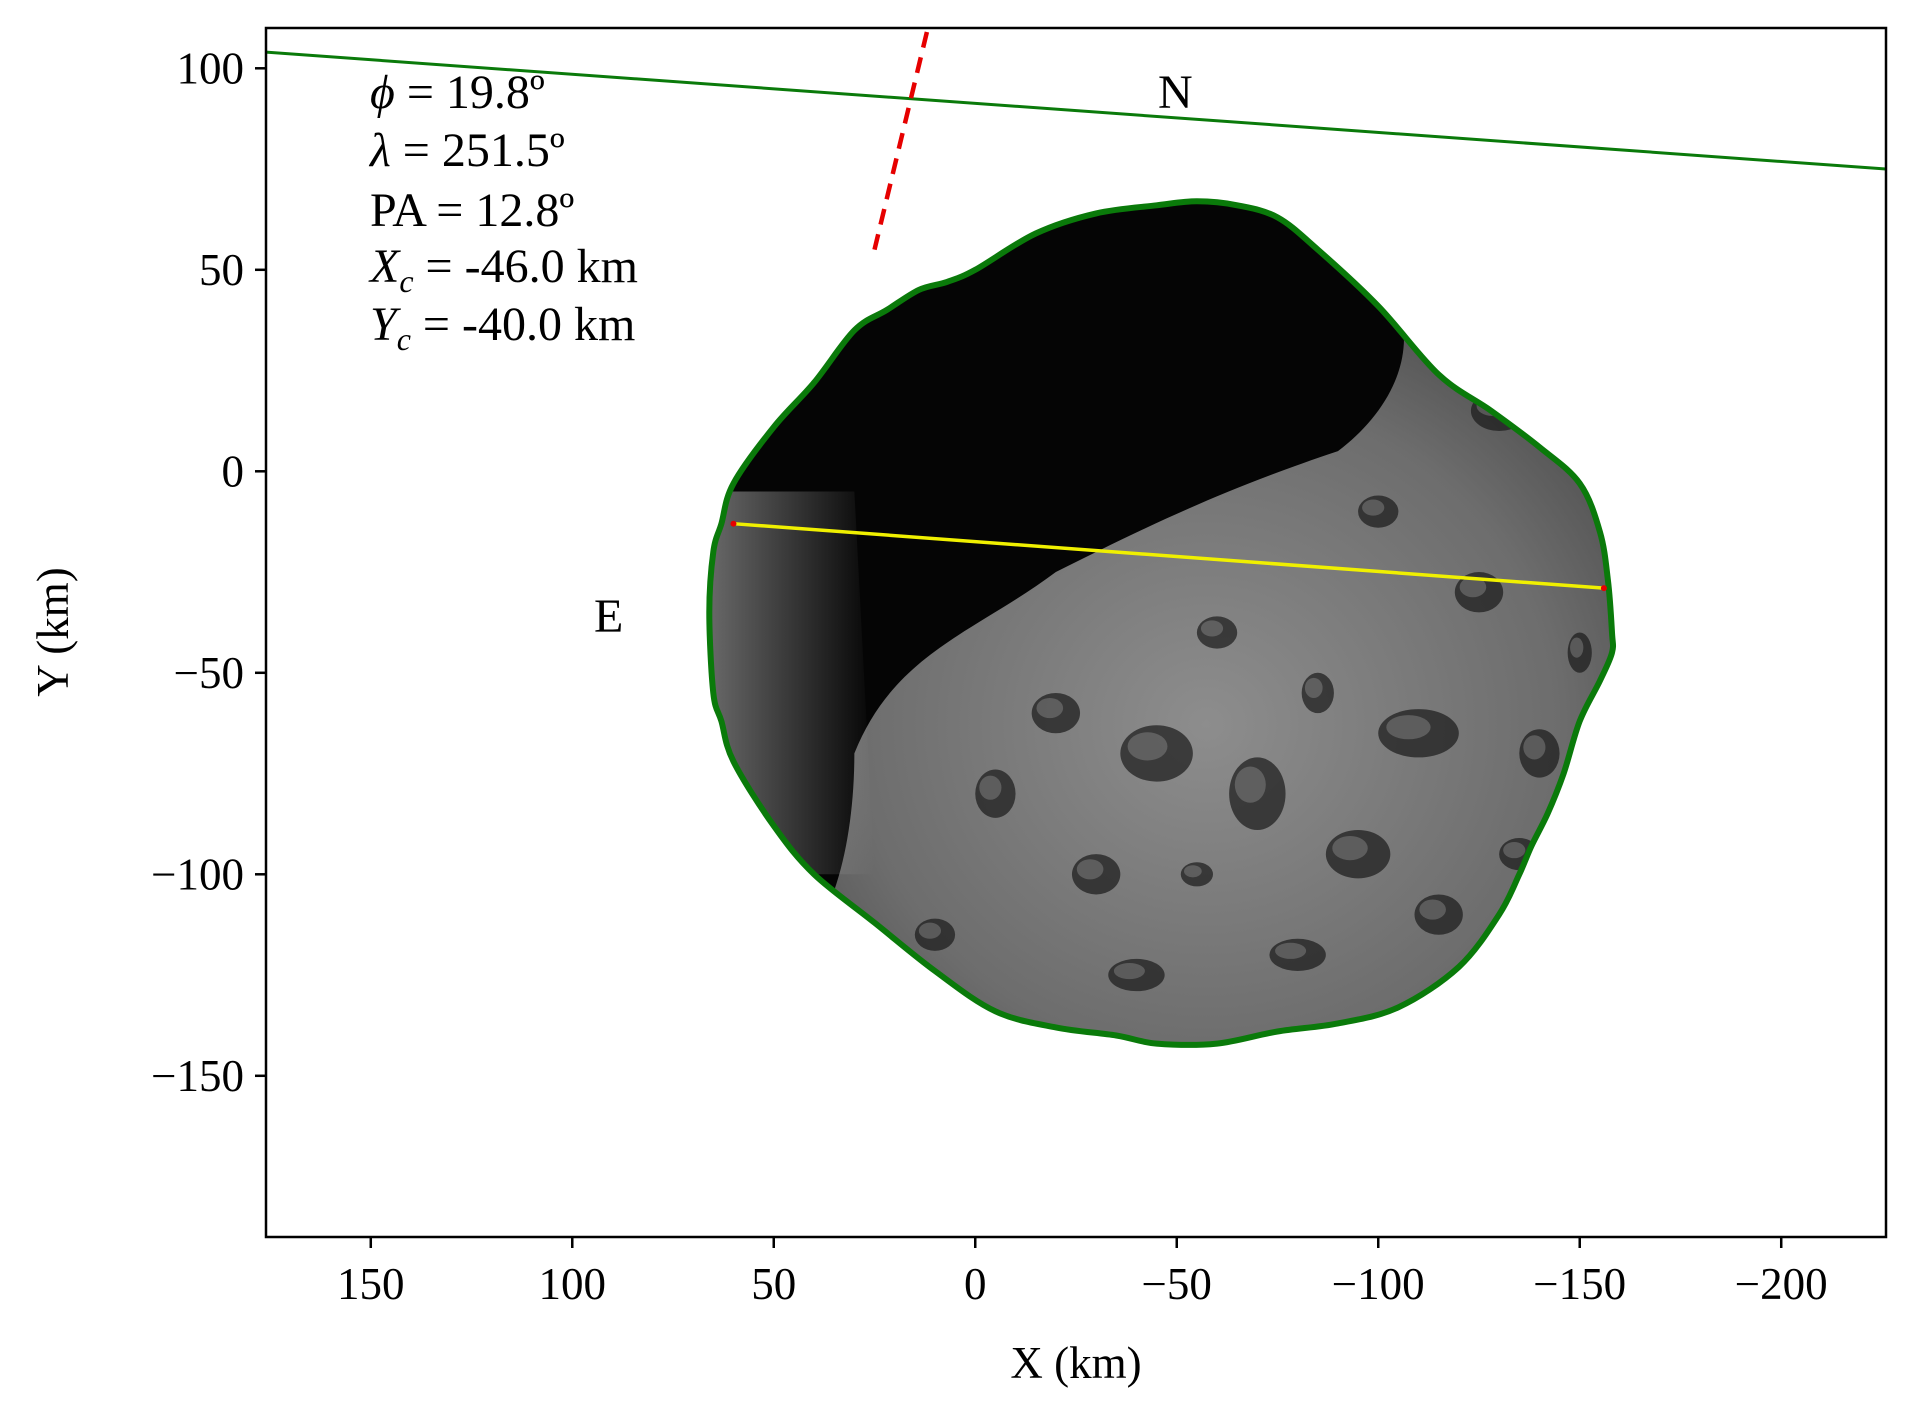 This screenshot has width=1905, height=1422. Describe the element at coordinates (573, 1284) in the screenshot. I see `x-tick-label: 100` at that location.